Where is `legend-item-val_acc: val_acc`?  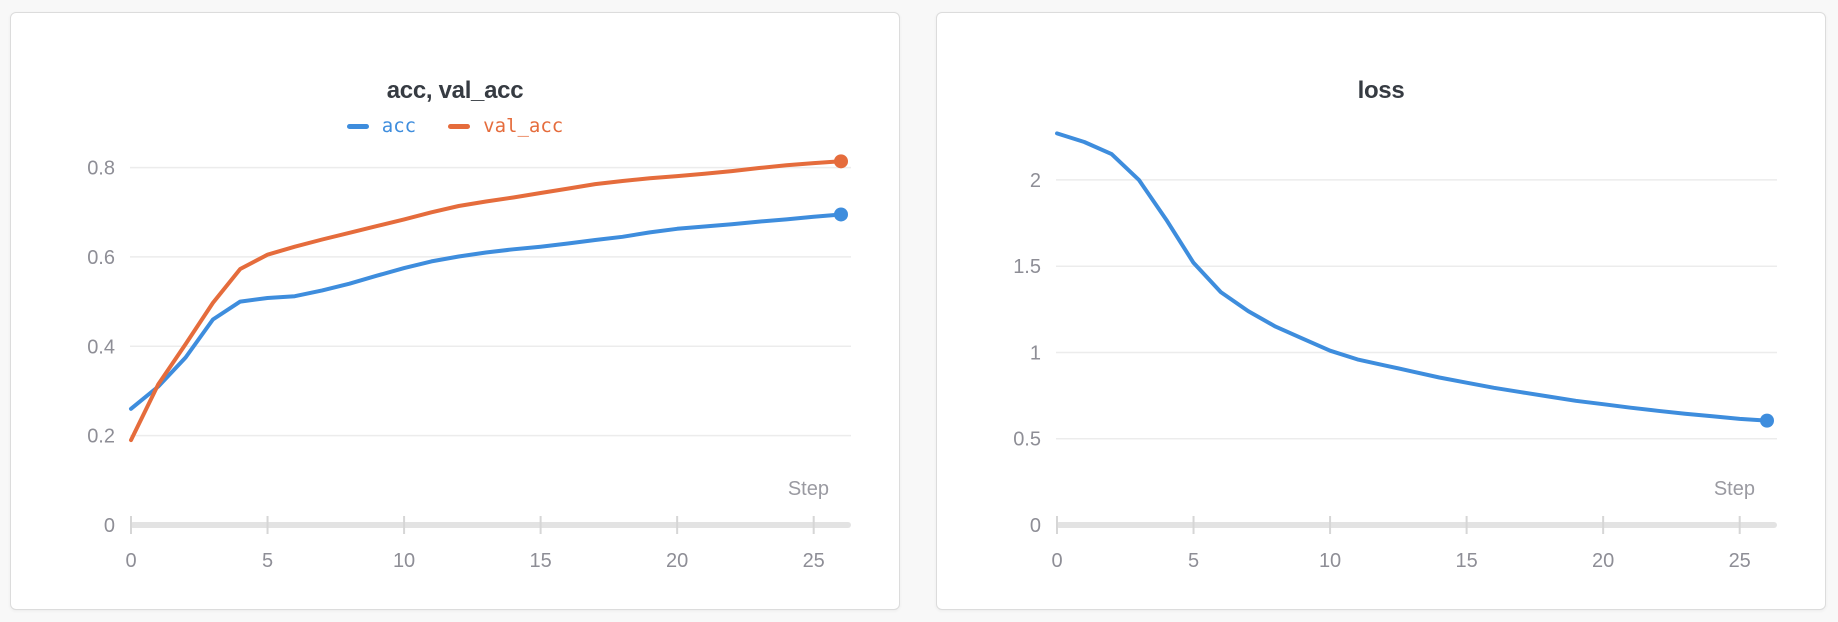 legend-item-val_acc: val_acc is located at coordinates (506, 125).